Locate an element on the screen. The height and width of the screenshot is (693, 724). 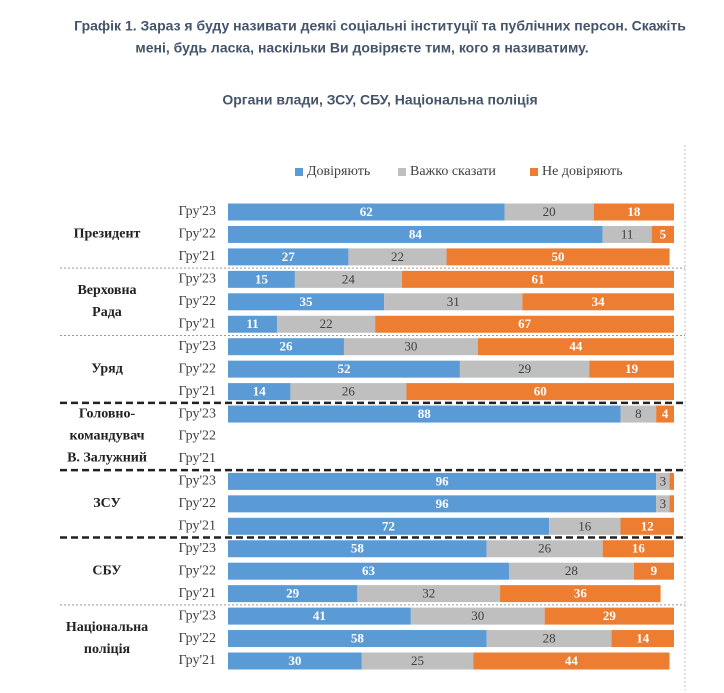
value-label: 35 is located at coordinates (307, 301).